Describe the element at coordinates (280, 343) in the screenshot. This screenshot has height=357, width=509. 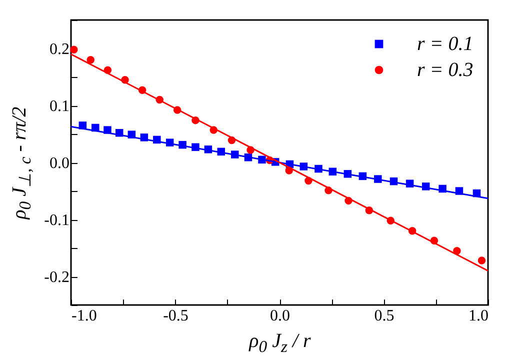
I see `x-axis-title: ρ$_{0}$ J$_{z}$ / r` at that location.